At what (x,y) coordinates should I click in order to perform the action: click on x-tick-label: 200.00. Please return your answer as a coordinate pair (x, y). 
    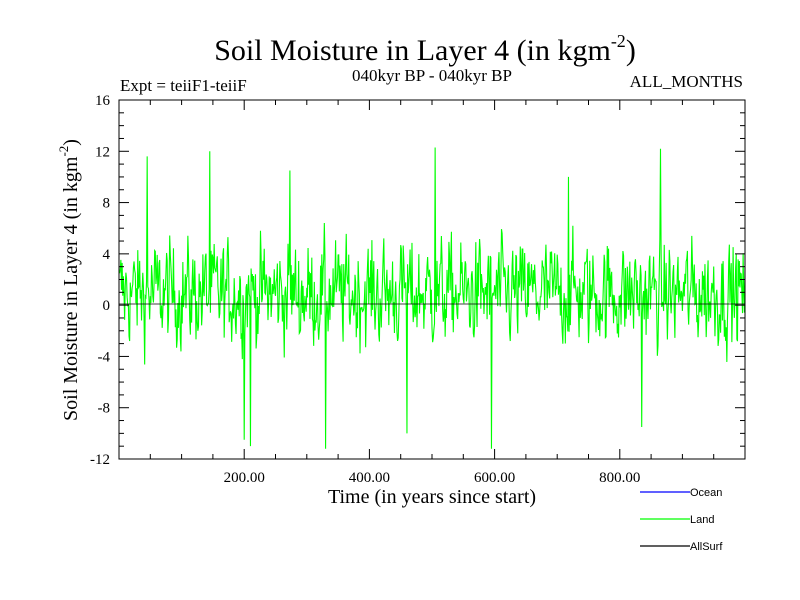
    Looking at the image, I should click on (244, 478).